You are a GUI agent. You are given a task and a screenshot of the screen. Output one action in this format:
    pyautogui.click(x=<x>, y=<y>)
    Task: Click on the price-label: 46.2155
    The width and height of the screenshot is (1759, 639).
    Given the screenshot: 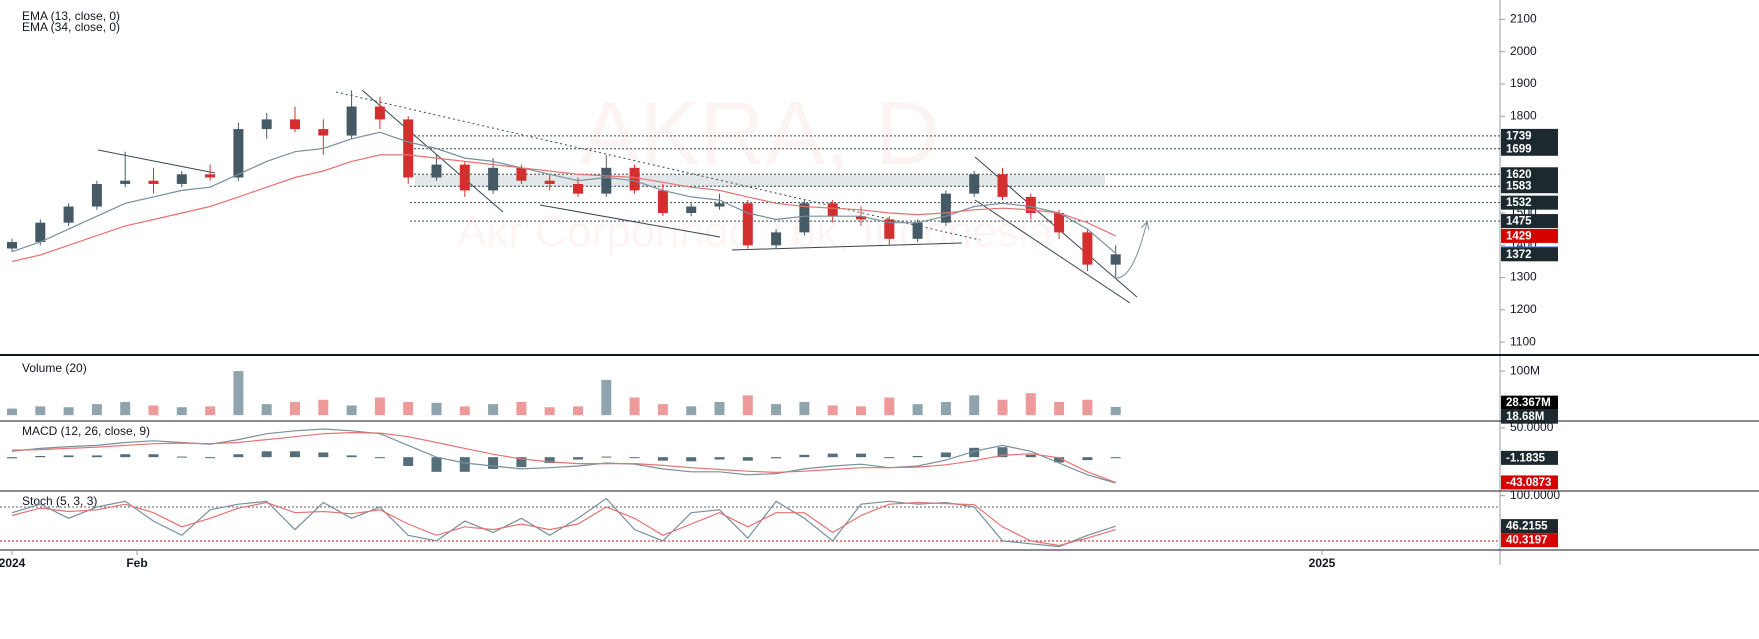 What is the action you would take?
    pyautogui.click(x=1529, y=526)
    